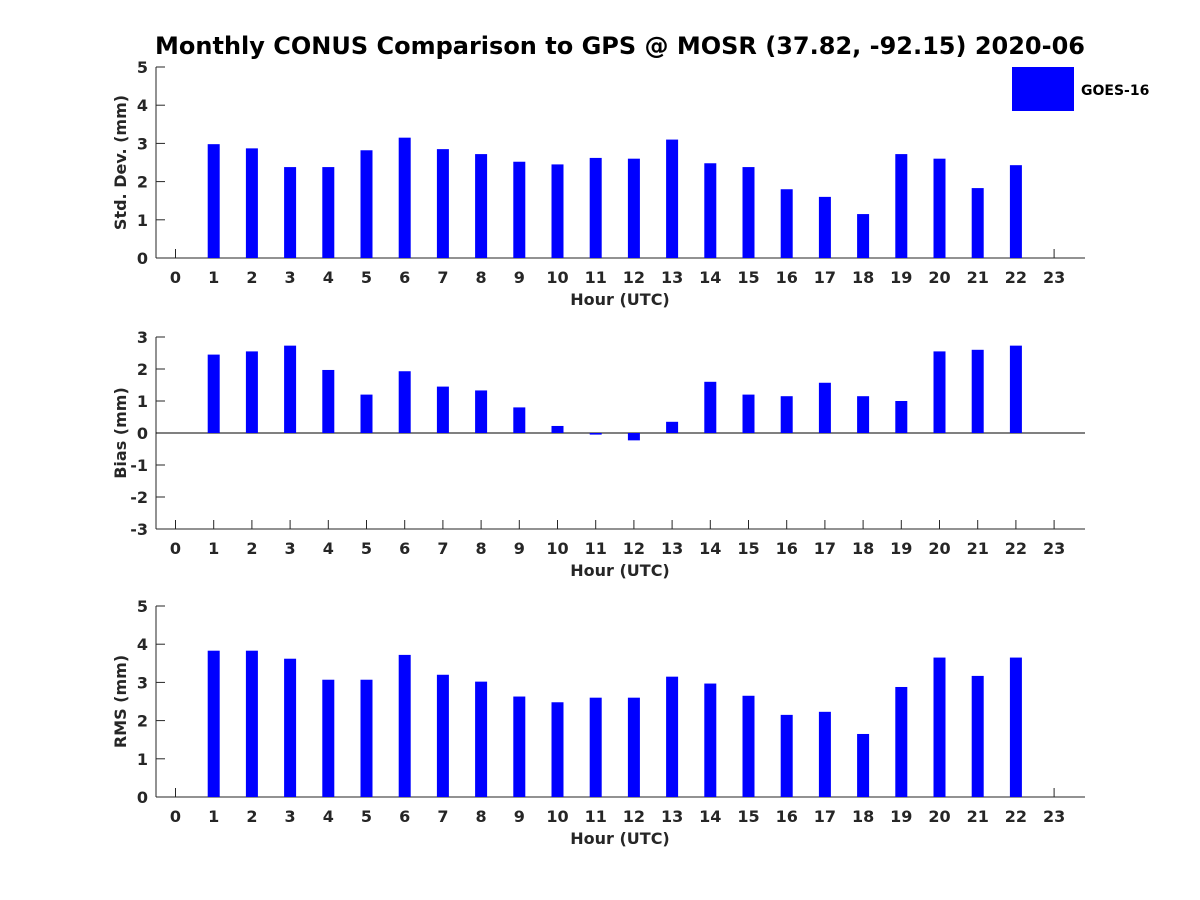 The height and width of the screenshot is (900, 1200). I want to click on y-tick-label: -1, so click(139, 465).